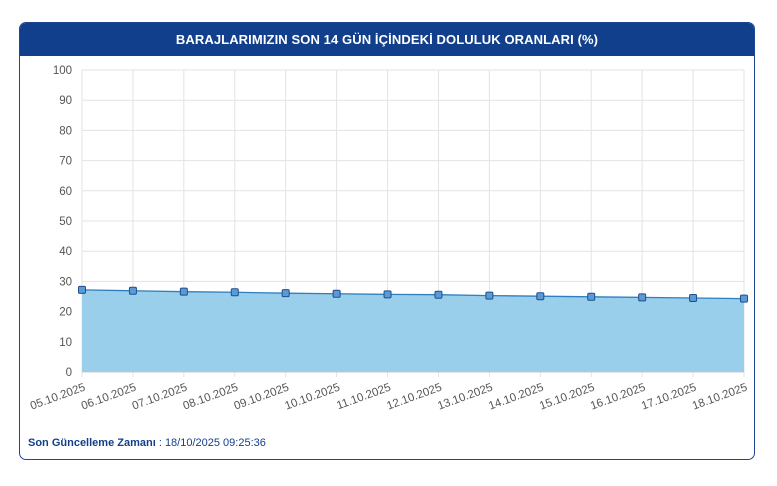 The width and height of the screenshot is (777, 486). What do you see at coordinates (109, 397) in the screenshot?
I see `x-tick-label: 06.10.2025` at bounding box center [109, 397].